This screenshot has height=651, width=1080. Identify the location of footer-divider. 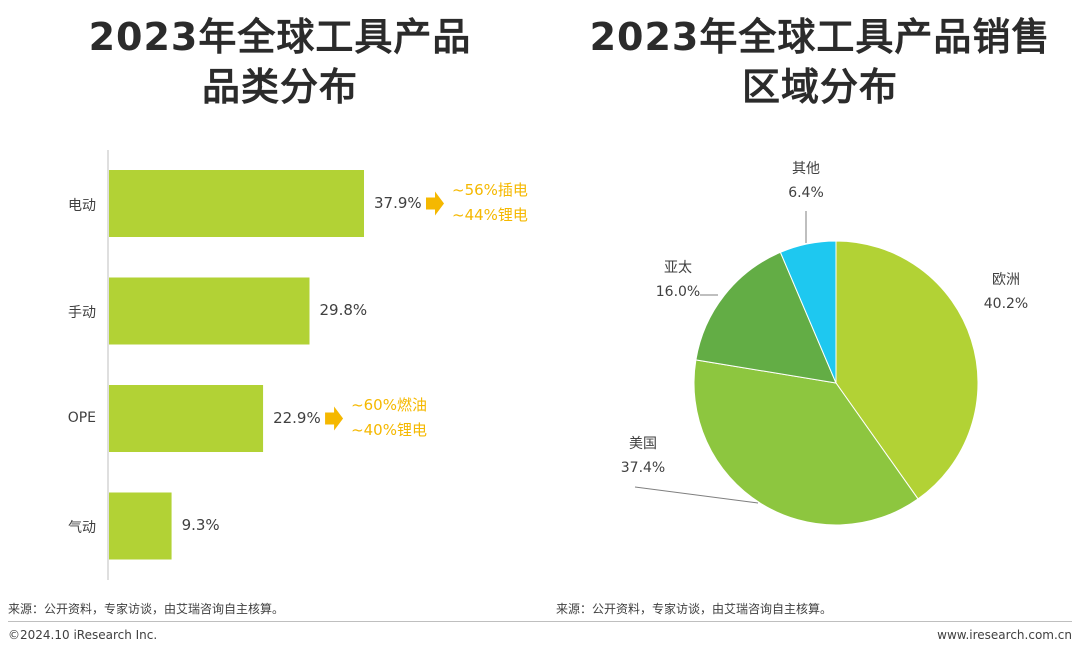
(540, 621).